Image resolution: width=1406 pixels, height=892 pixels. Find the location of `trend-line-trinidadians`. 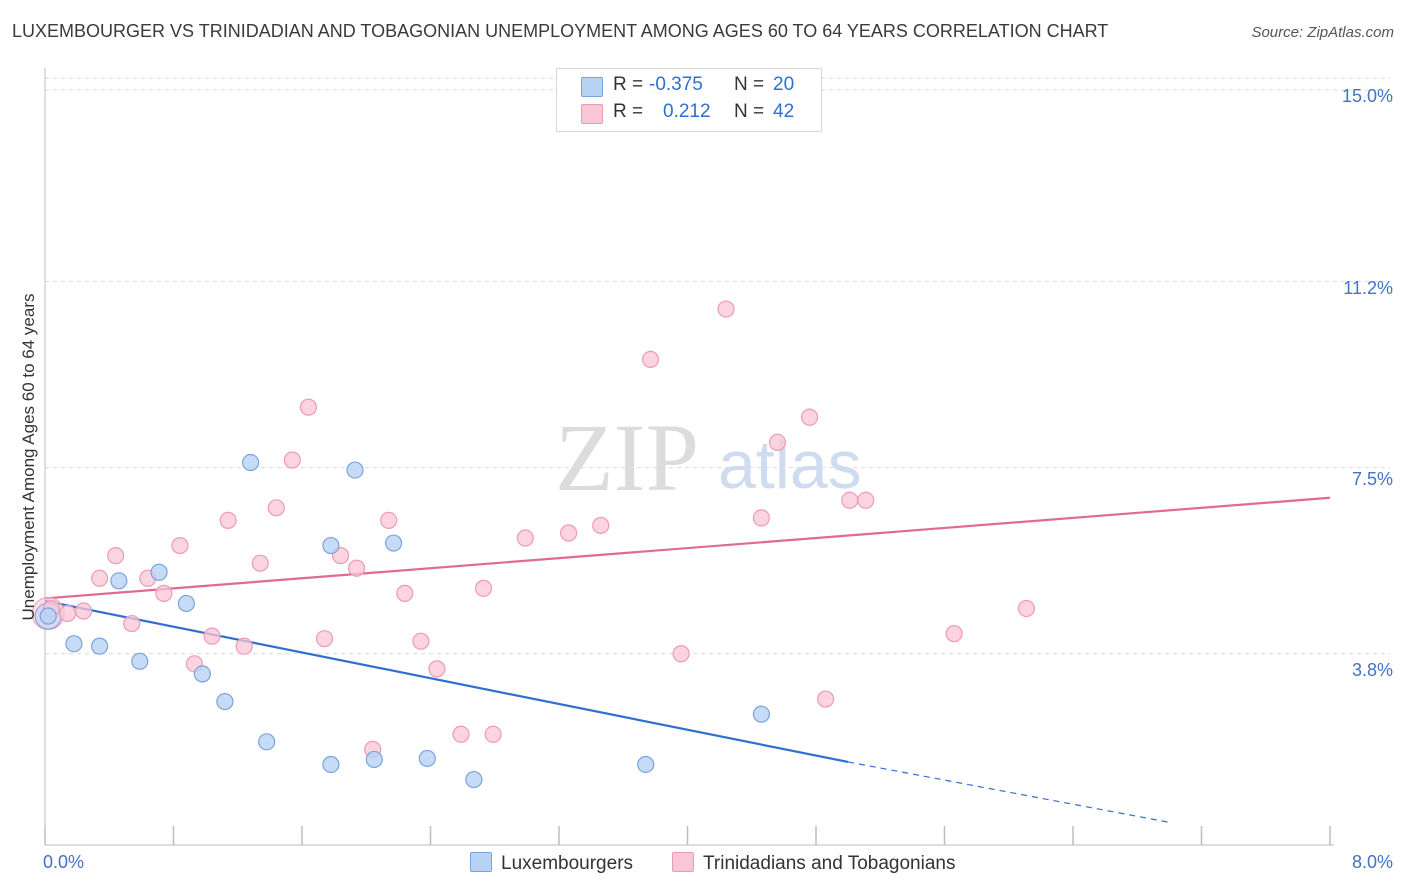

trend-line-trinidadians is located at coordinates (687, 548).